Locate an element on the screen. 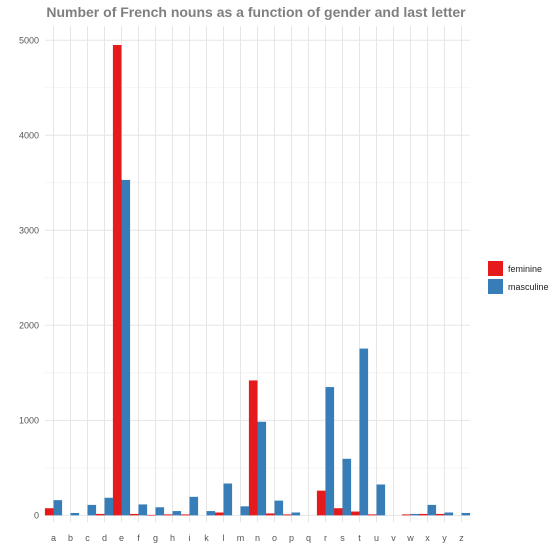  x-tick-label: u is located at coordinates (376, 538).